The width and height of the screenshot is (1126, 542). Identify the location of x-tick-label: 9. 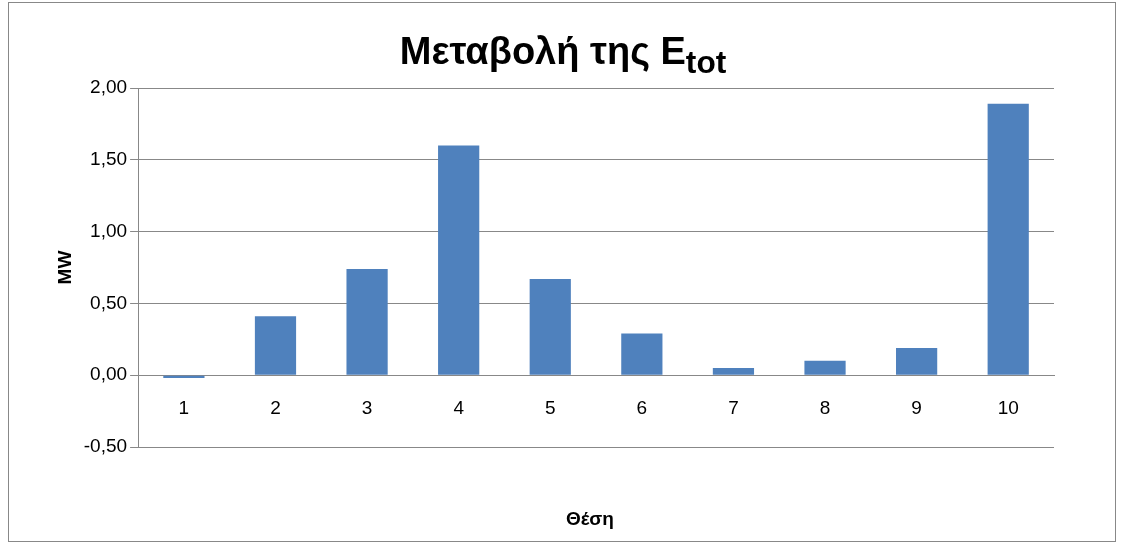
(916, 407).